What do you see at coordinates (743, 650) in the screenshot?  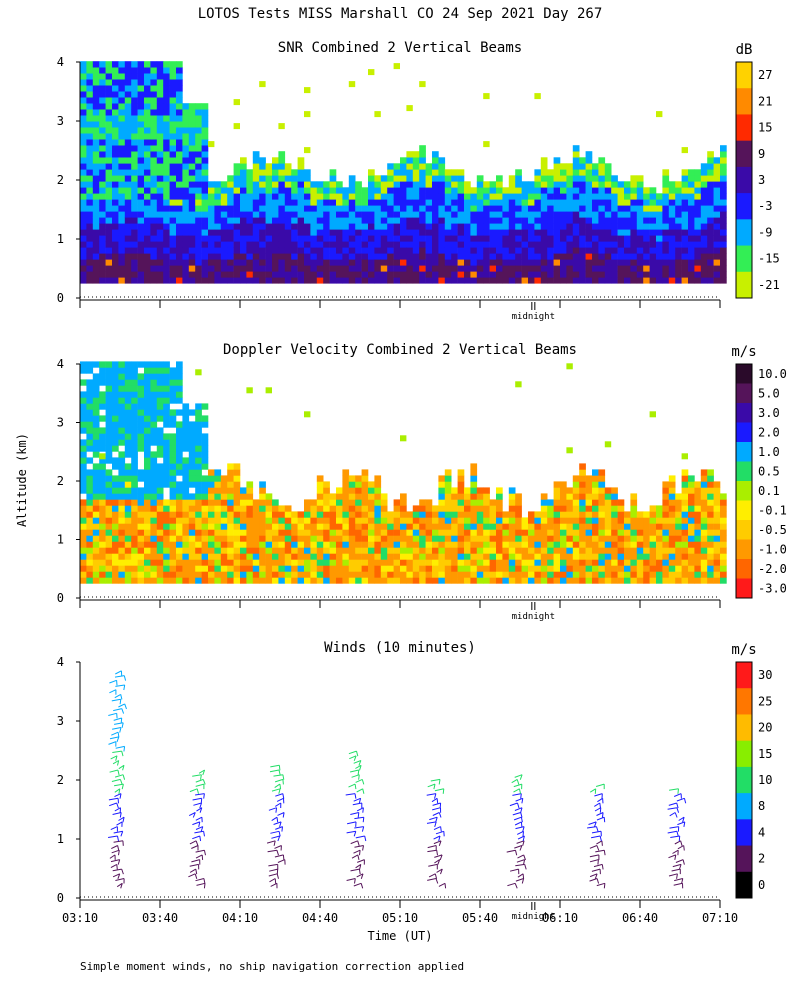 I see `colorbar-units: m/s` at bounding box center [743, 650].